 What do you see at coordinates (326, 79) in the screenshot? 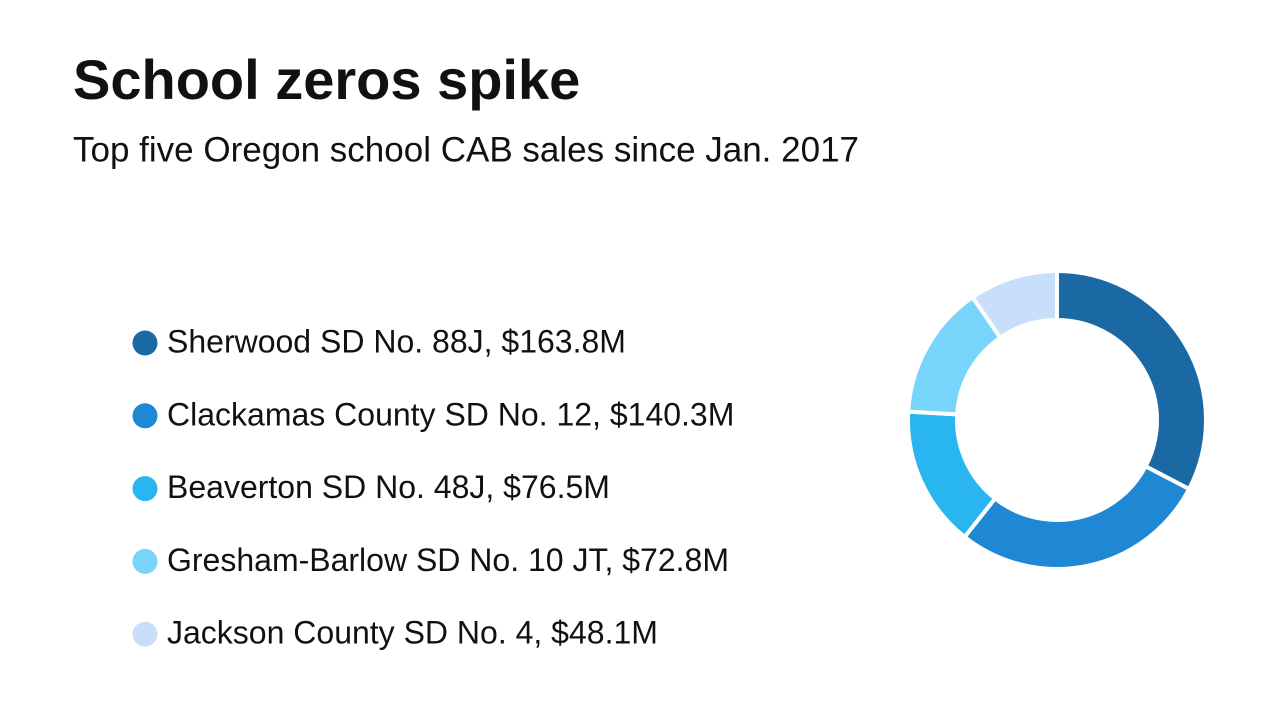
I see `chart-title: School zeros spike` at bounding box center [326, 79].